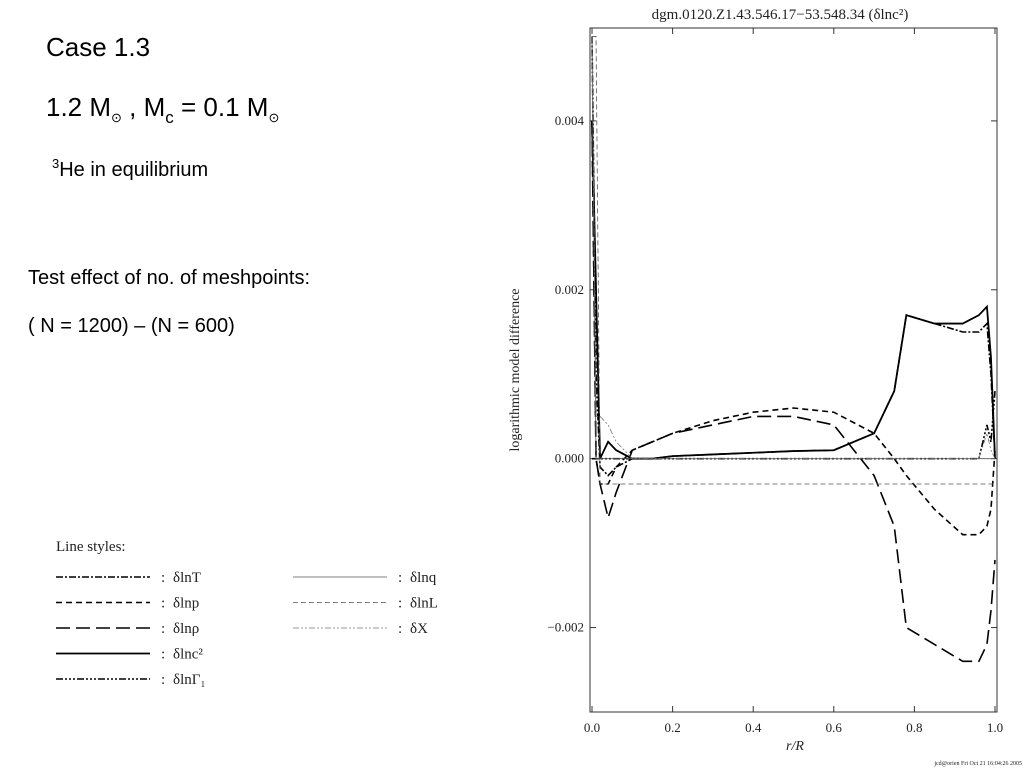 The image size is (1024, 768). What do you see at coordinates (565, 627) in the screenshot?
I see `y-tick-label: −0.002` at bounding box center [565, 627].